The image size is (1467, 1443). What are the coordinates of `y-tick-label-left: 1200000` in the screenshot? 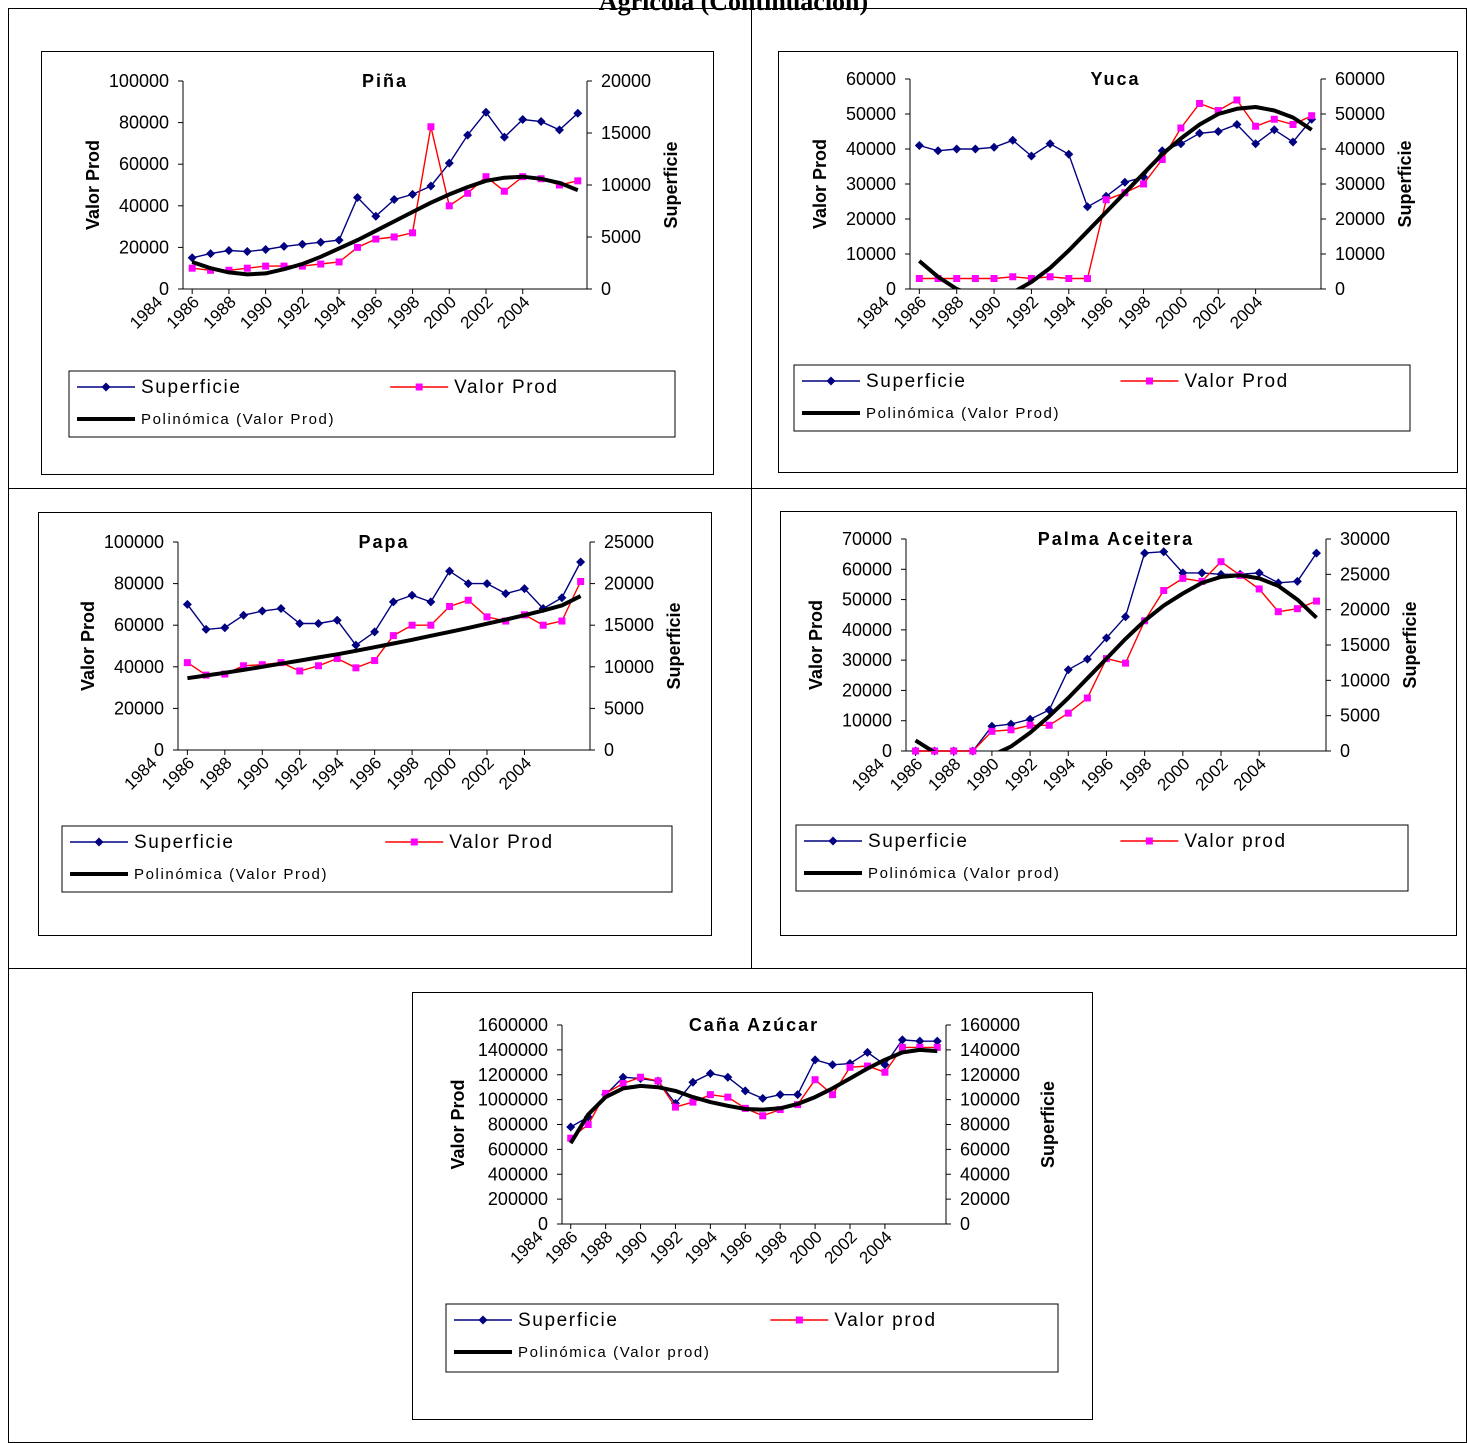 It's located at (513, 1075).